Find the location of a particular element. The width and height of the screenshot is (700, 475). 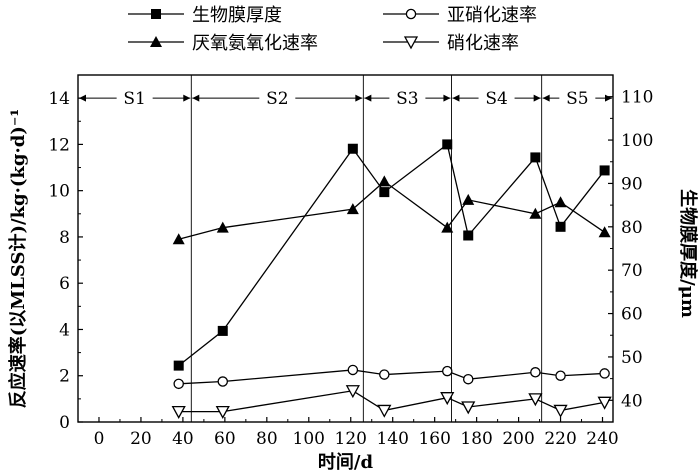

y-right-tick-label: 110 is located at coordinates (637, 98).